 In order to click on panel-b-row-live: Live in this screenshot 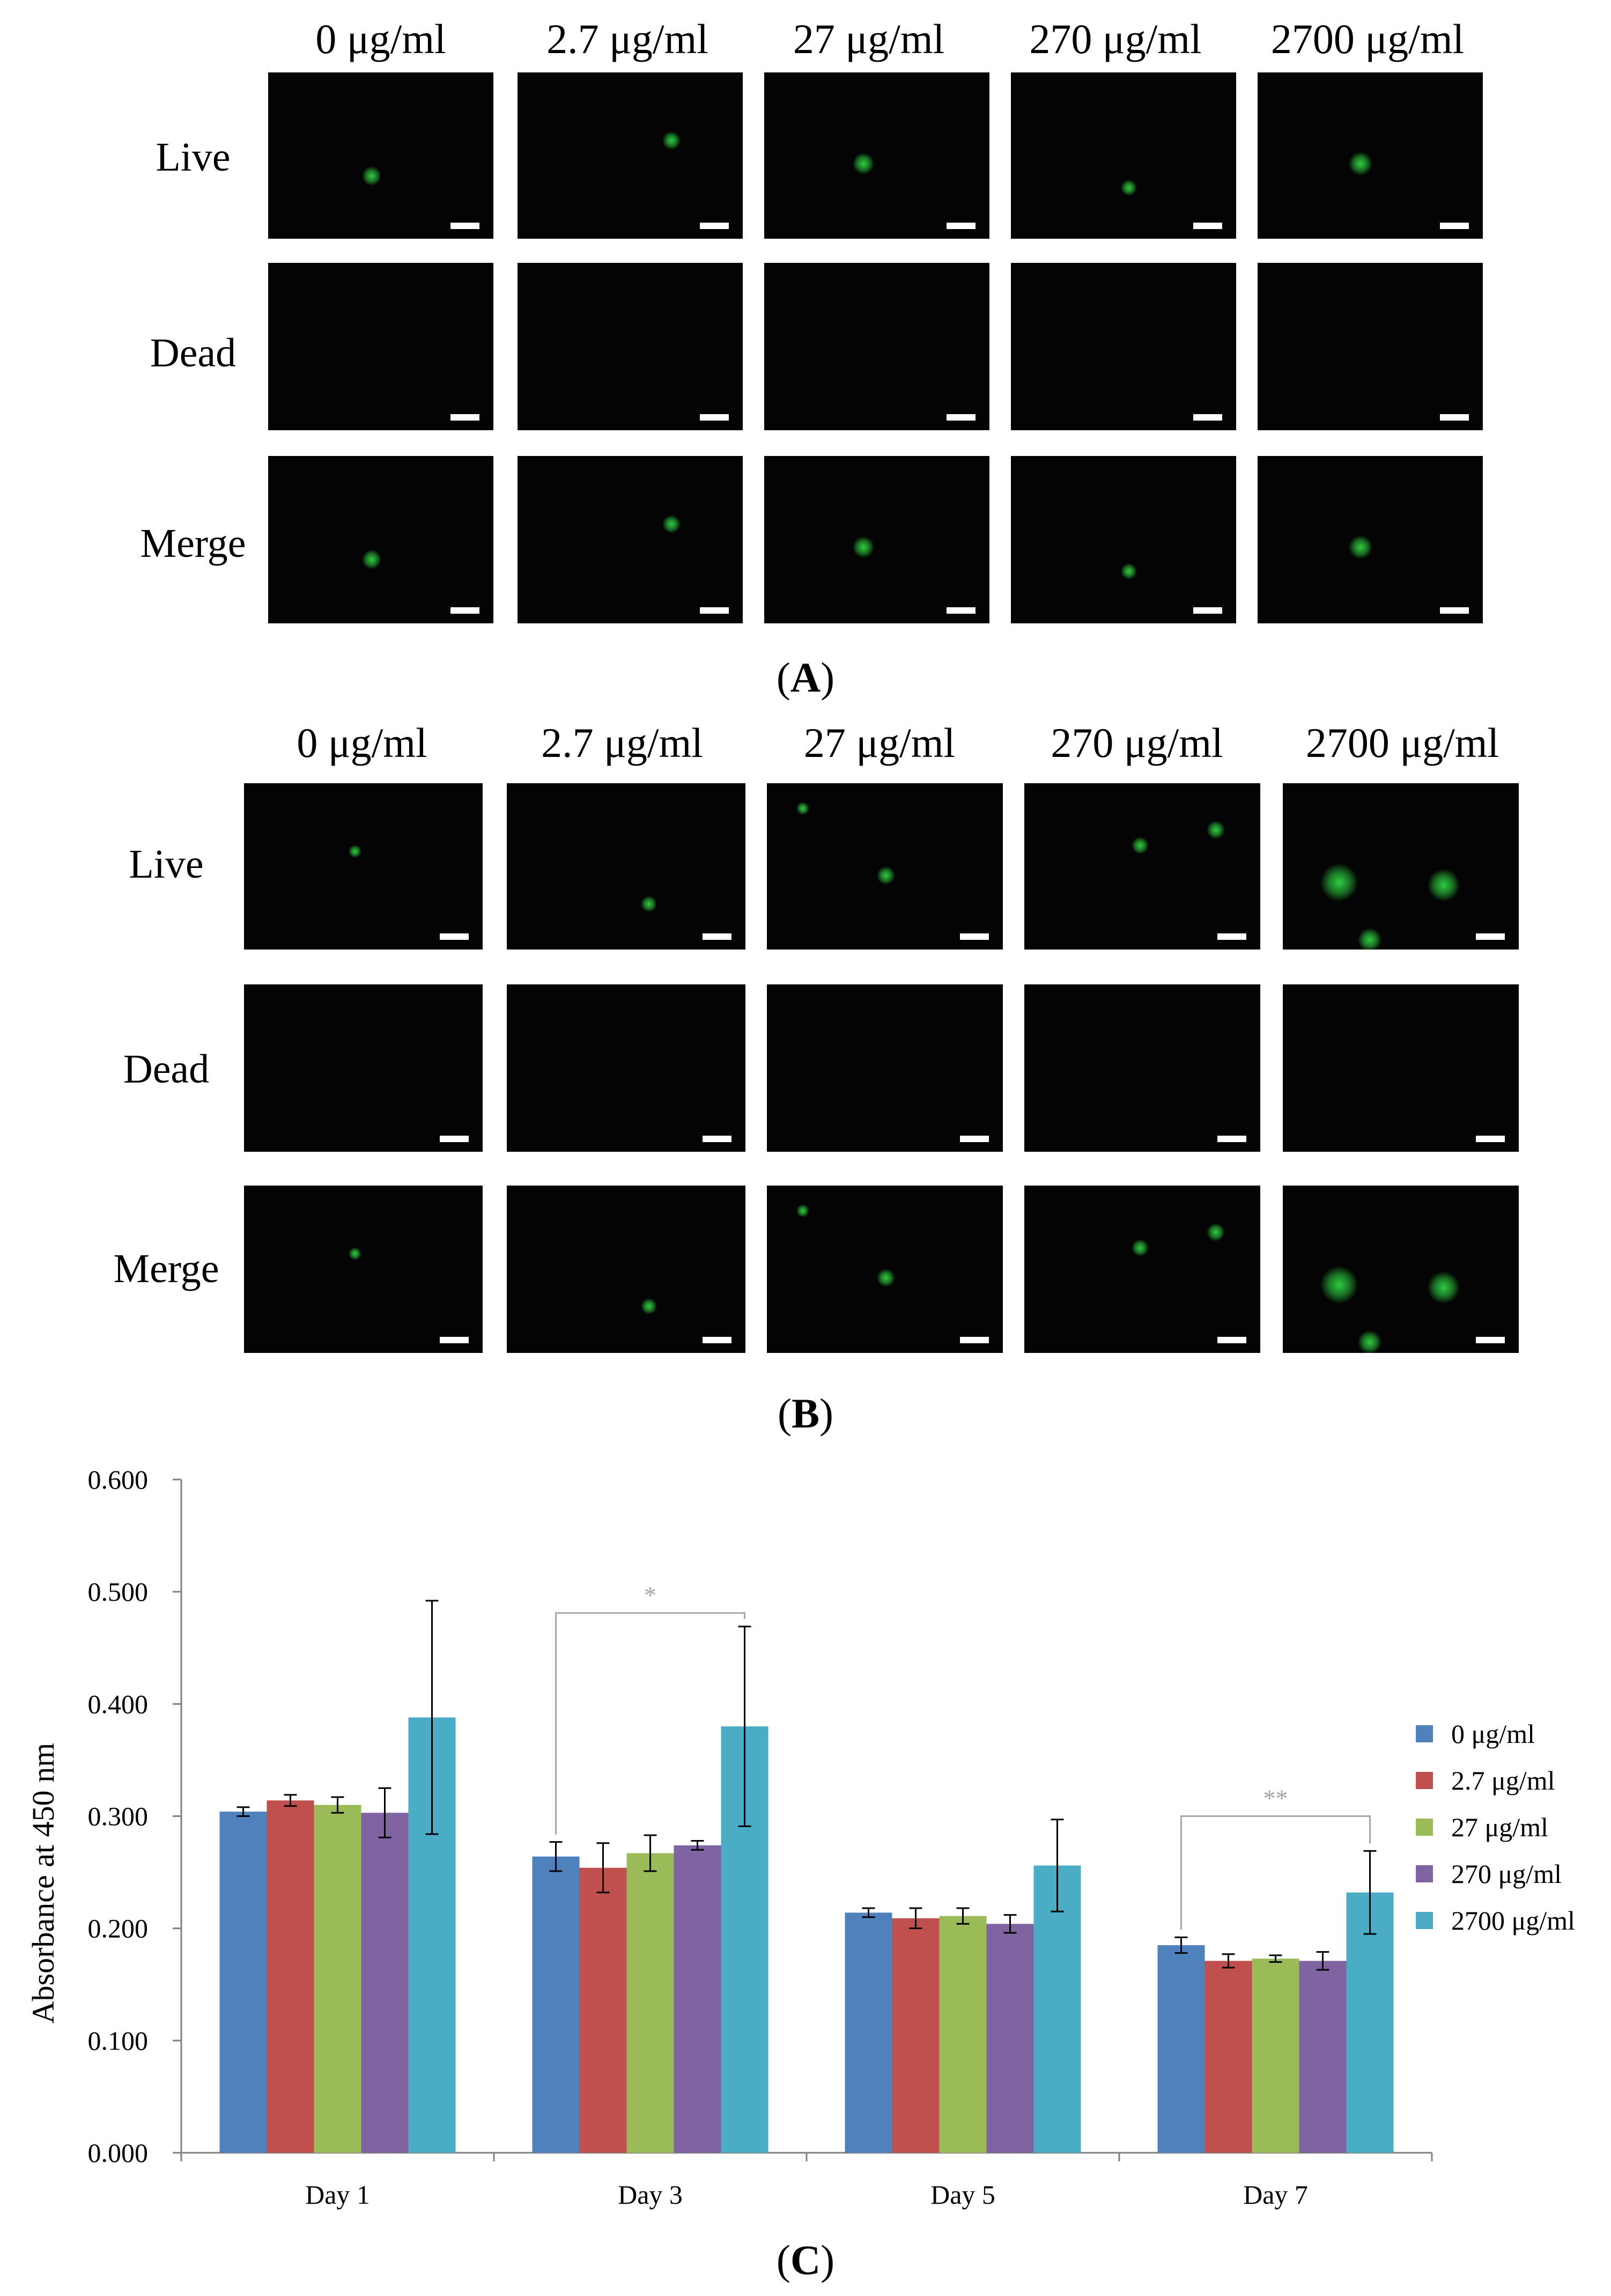, I will do `click(166, 864)`.